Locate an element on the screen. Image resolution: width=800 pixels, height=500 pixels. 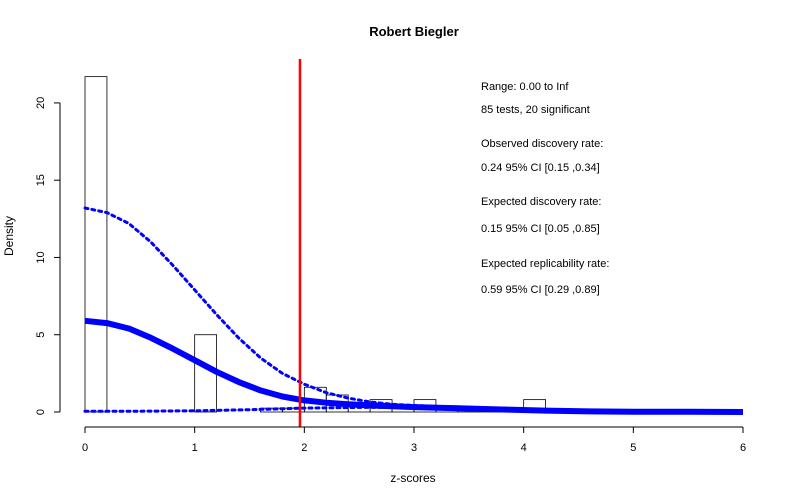
annotation-line-7: 0.59 95% CI [0.29 ,0.89] is located at coordinates (540, 290).